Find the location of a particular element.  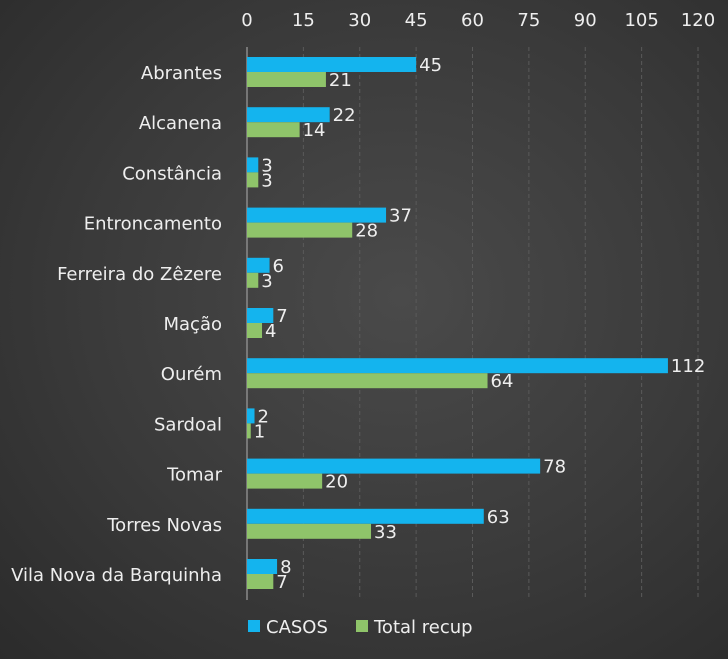

bar-total-recup-vila-nova-da-barquinha is located at coordinates (260, 581).